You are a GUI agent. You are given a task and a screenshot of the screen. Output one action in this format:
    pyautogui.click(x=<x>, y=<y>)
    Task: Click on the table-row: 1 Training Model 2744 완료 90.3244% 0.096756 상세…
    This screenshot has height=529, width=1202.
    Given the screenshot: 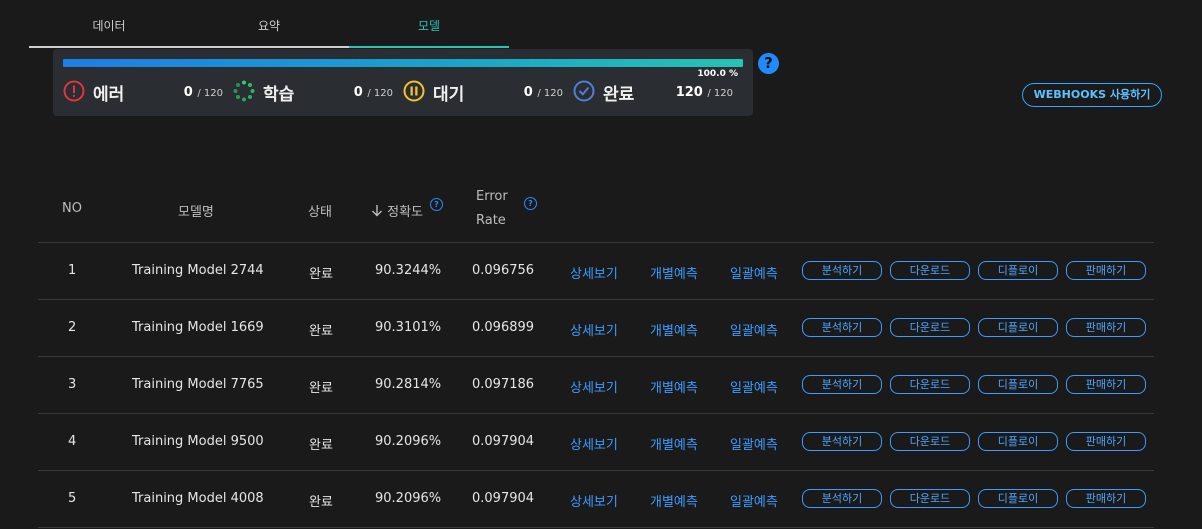 What is the action you would take?
    pyautogui.click(x=596, y=271)
    